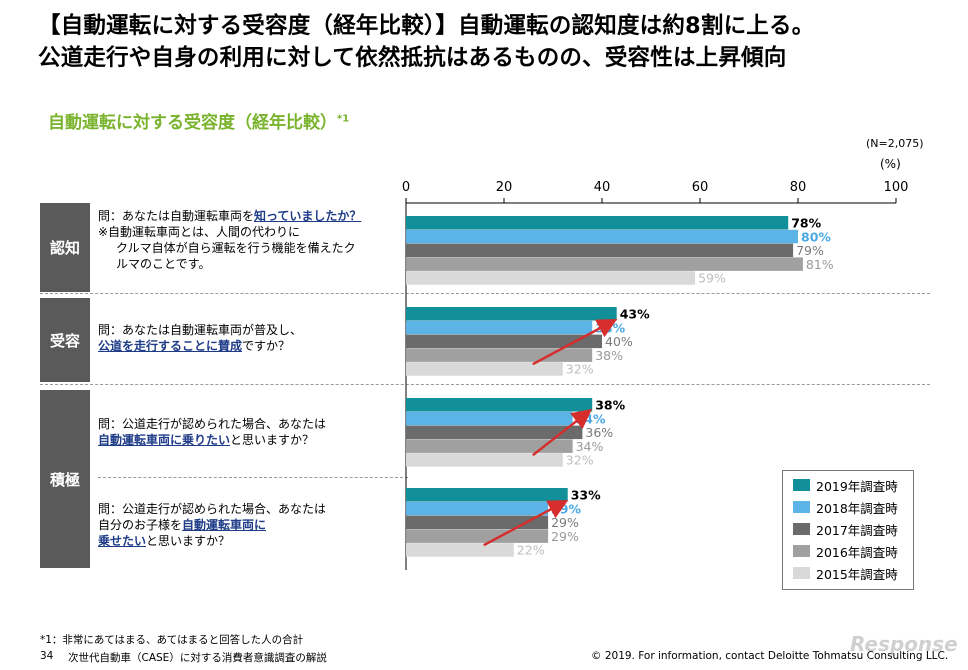 This screenshot has height=670, width=968. Describe the element at coordinates (163, 264) in the screenshot. I see `q1-note-line: ルマのことです。` at that location.